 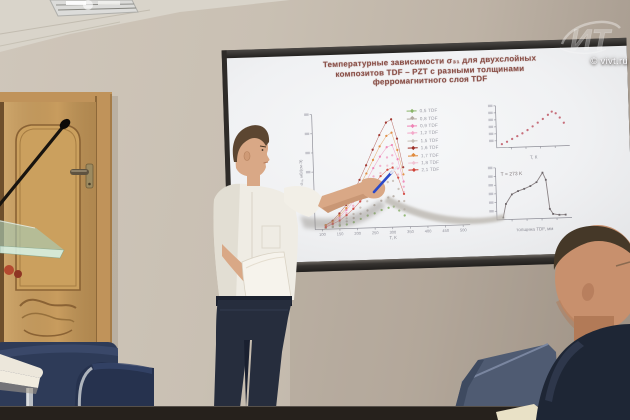 I want to click on keyhole, so click(x=89, y=184).